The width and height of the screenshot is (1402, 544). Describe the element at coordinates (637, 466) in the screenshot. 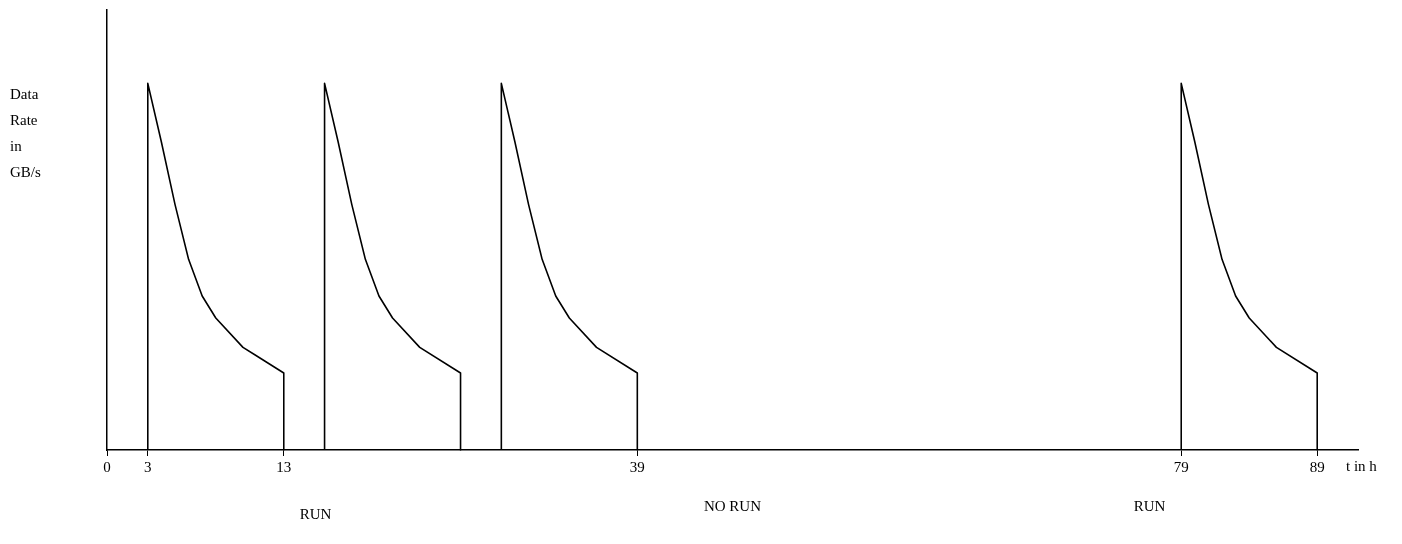

I see `x-tick-label: 39` at that location.